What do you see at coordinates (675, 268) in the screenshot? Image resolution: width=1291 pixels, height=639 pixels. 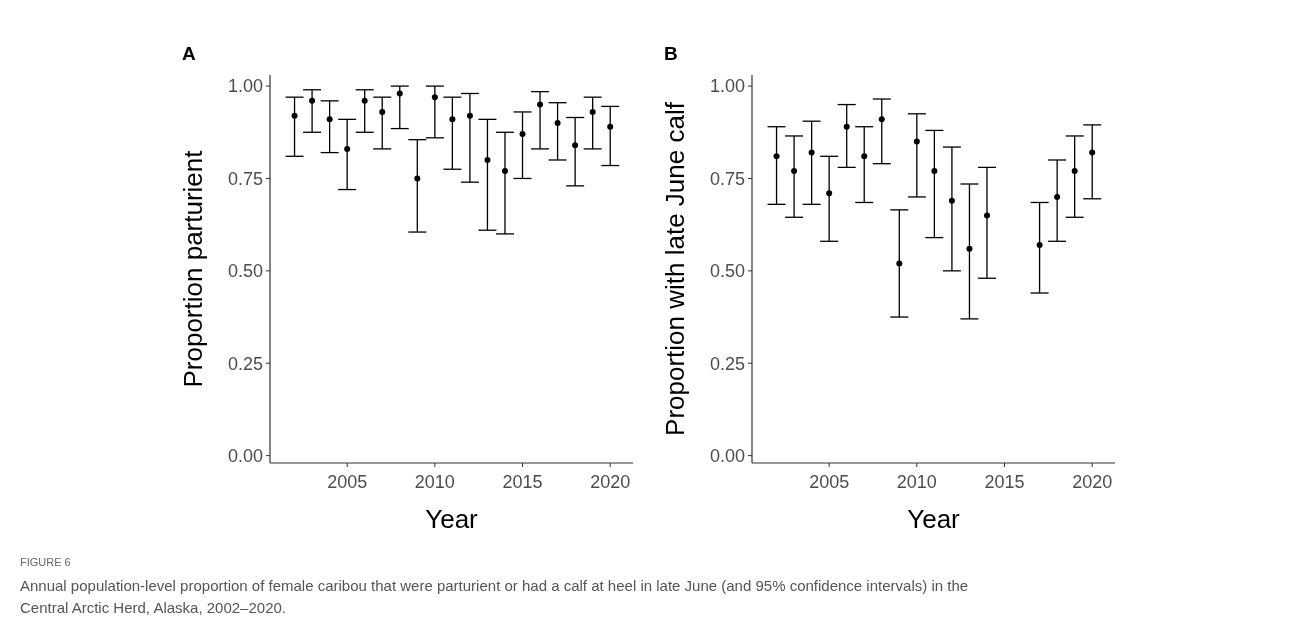 I see `y-axis-title: Proportion with late June calf` at bounding box center [675, 268].